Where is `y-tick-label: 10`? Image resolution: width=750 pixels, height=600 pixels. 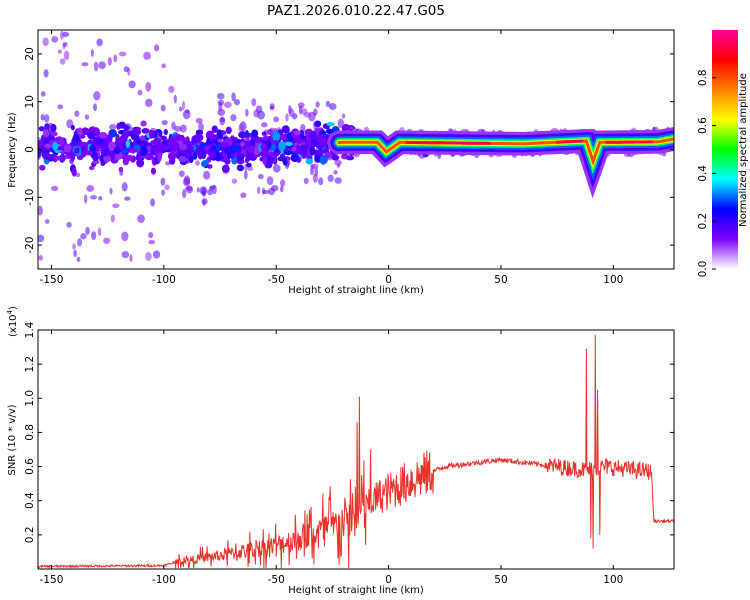
y-tick-label: 10 is located at coordinates (30, 101).